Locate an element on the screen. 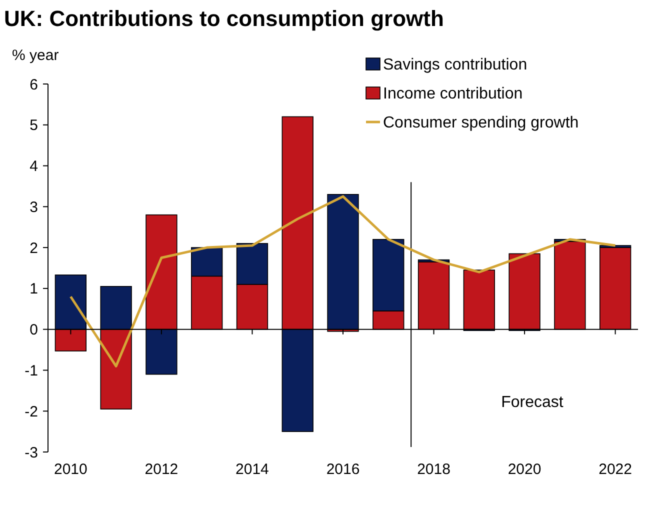 The height and width of the screenshot is (512, 646). y-tick-label: 1 is located at coordinates (34, 289).